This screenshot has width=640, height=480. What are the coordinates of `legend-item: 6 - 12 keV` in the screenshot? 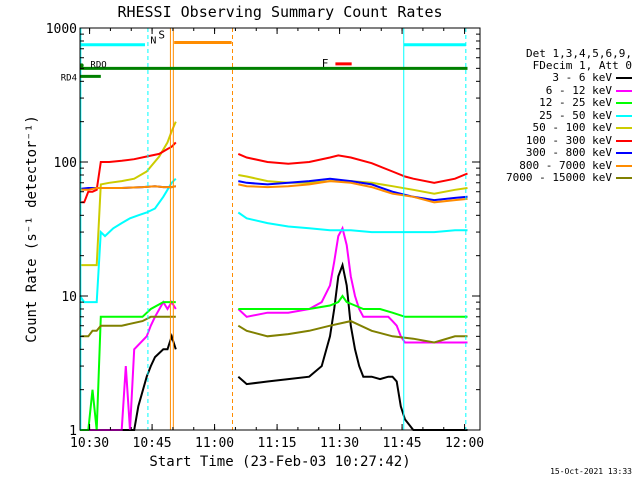 It's located at (557, 90).